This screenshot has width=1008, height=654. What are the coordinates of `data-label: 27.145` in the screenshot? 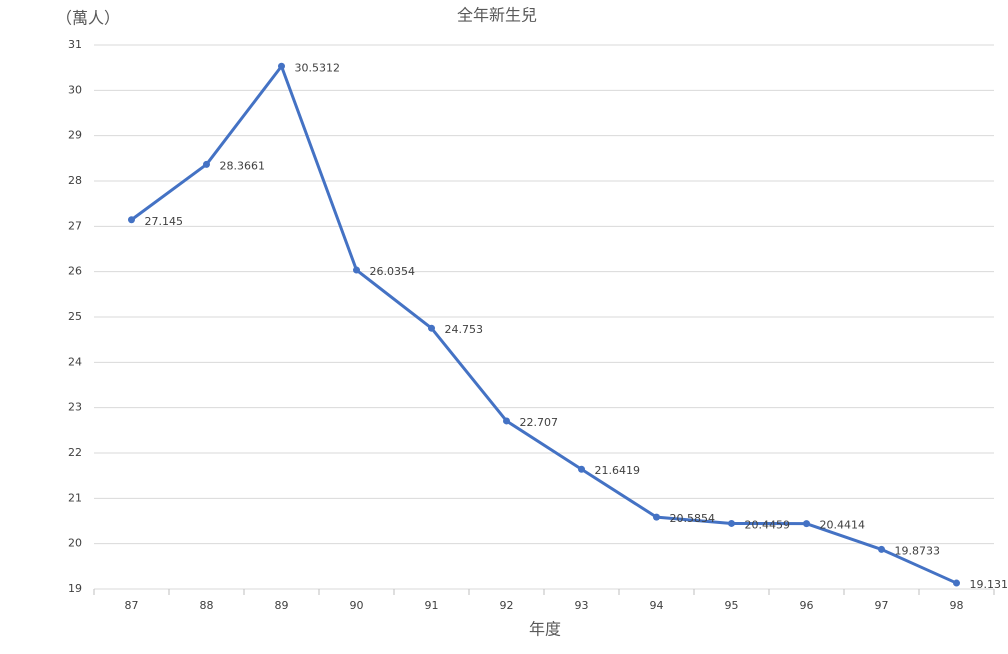 It's located at (164, 221).